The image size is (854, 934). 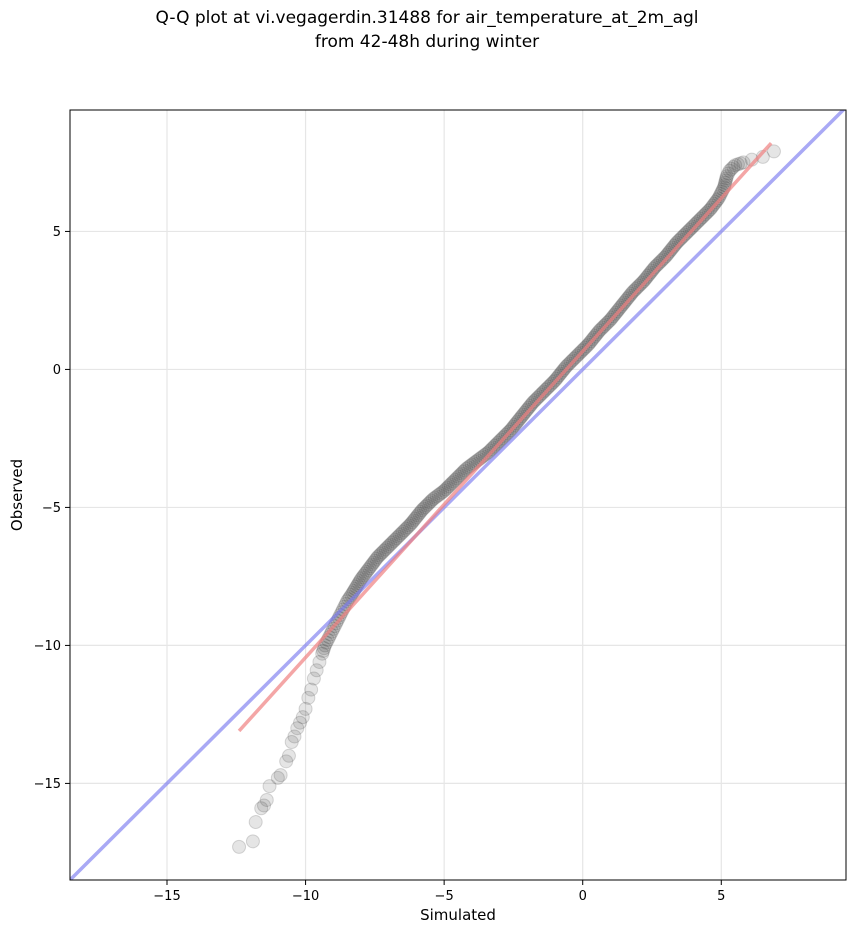 I want to click on x-tick-label: −15, so click(x=166, y=896).